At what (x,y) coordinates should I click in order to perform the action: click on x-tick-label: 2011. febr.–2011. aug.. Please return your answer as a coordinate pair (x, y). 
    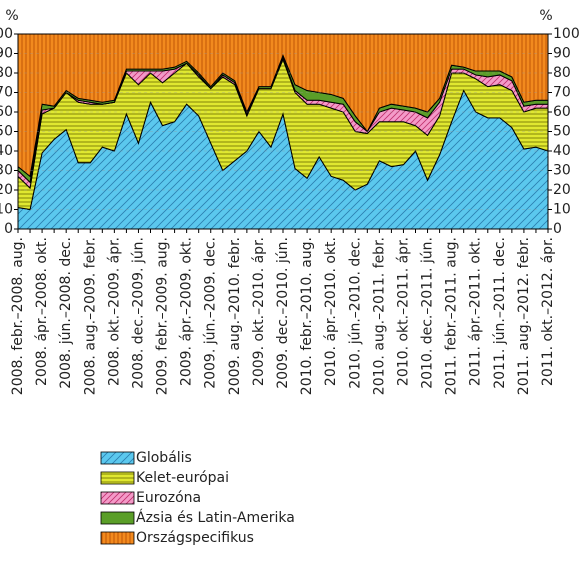
    Looking at the image, I should click on (452, 316).